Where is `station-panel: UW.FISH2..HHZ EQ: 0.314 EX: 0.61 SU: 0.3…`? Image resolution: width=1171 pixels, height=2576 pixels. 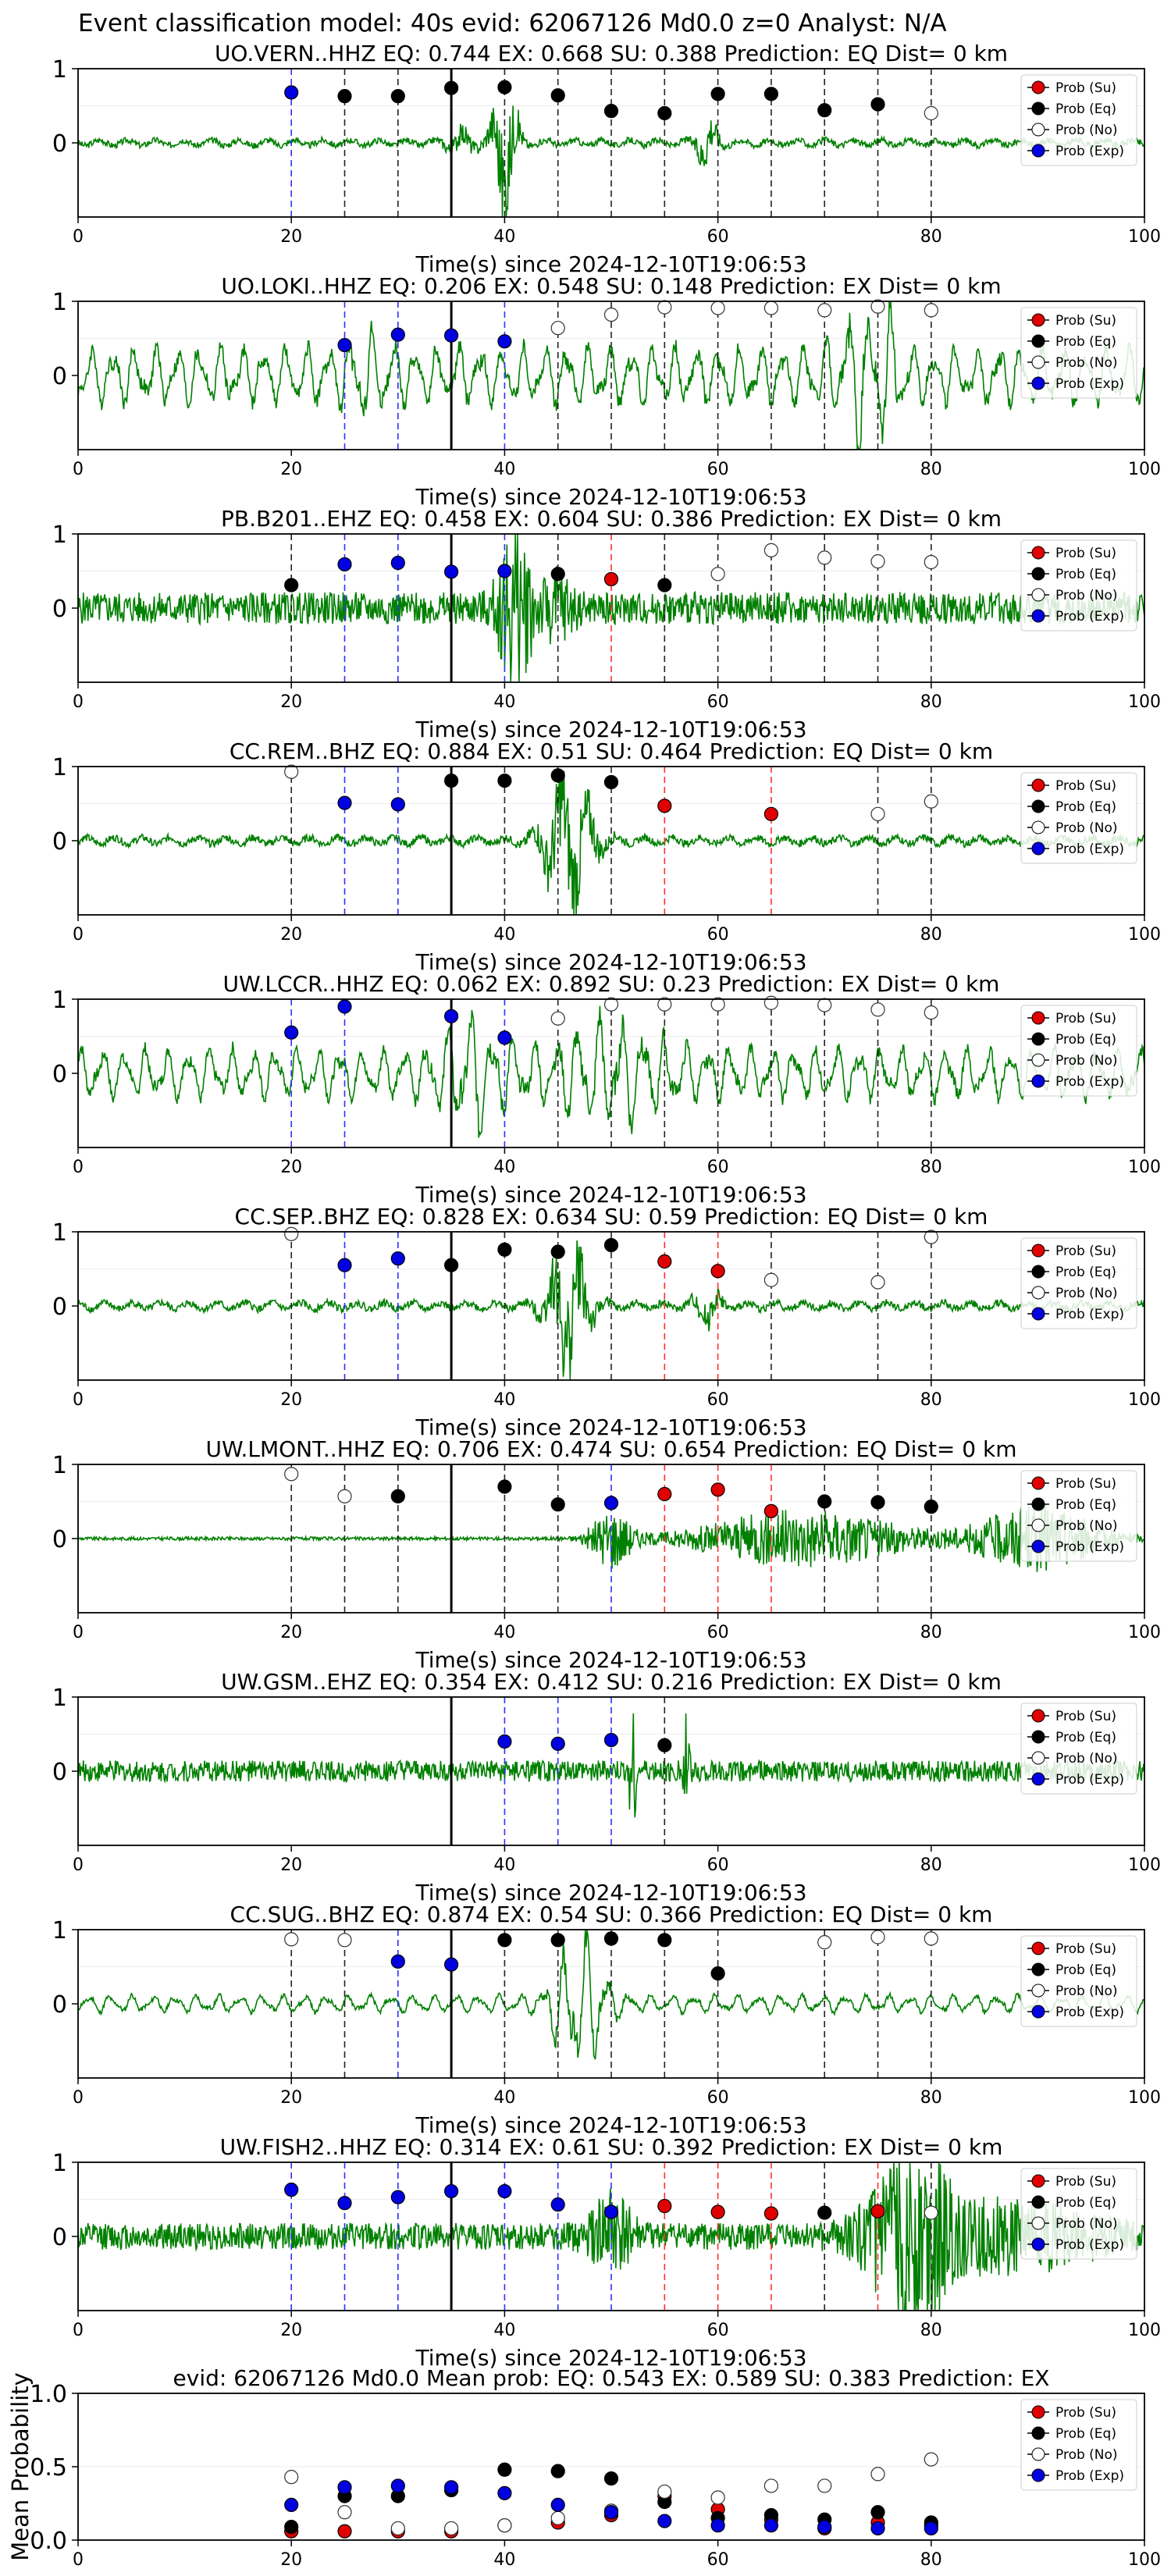 station-panel: UW.FISH2..HHZ EQ: 0.314 EX: 0.61 SU: 0.3… is located at coordinates (606, 2252).